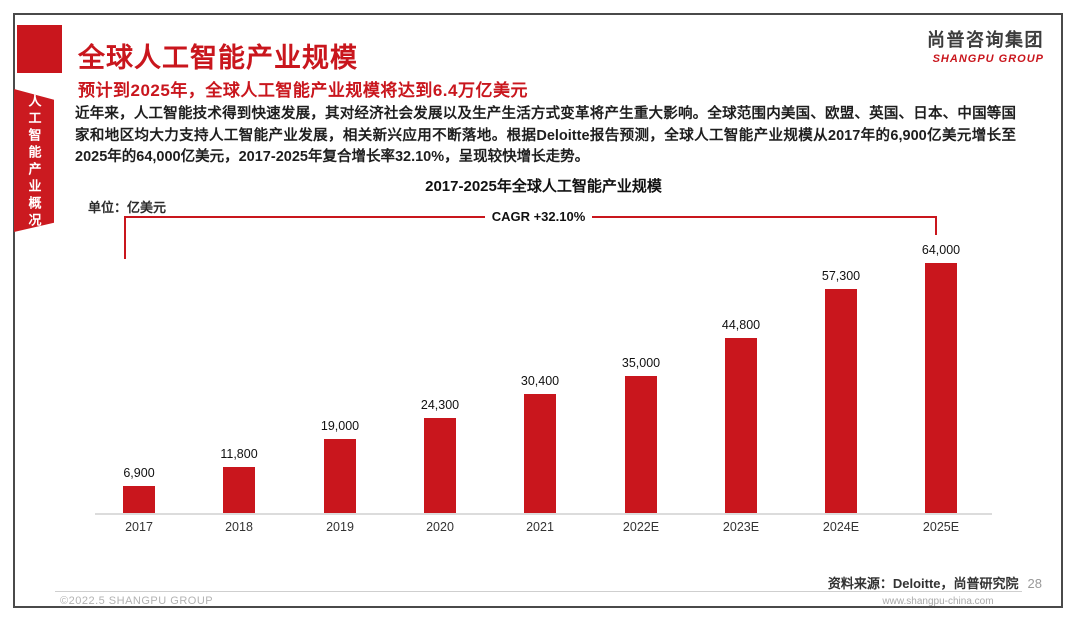 This screenshot has height=623, width=1080. Describe the element at coordinates (988, 59) in the screenshot. I see `logo-en-text: SHANGPU GROUP` at that location.